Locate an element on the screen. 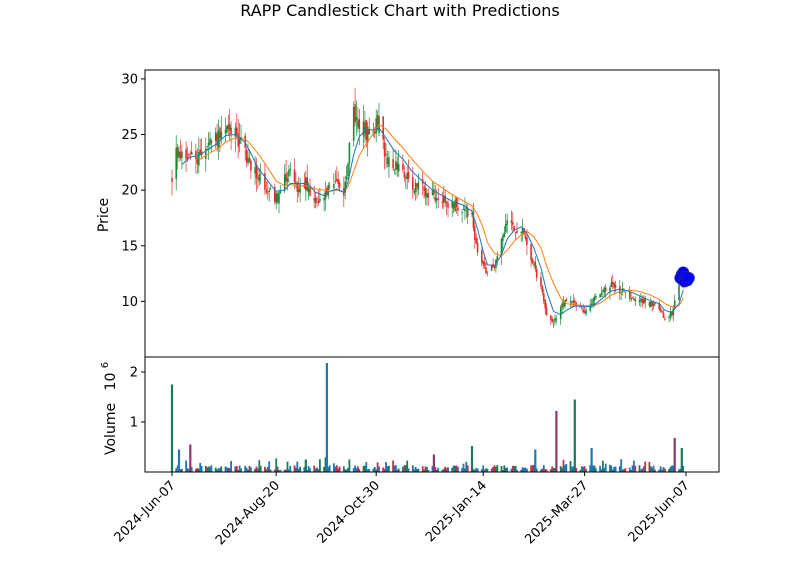 The height and width of the screenshot is (575, 800). chart-title: RAPP Candlestick Chart with Predictions is located at coordinates (399, 10).